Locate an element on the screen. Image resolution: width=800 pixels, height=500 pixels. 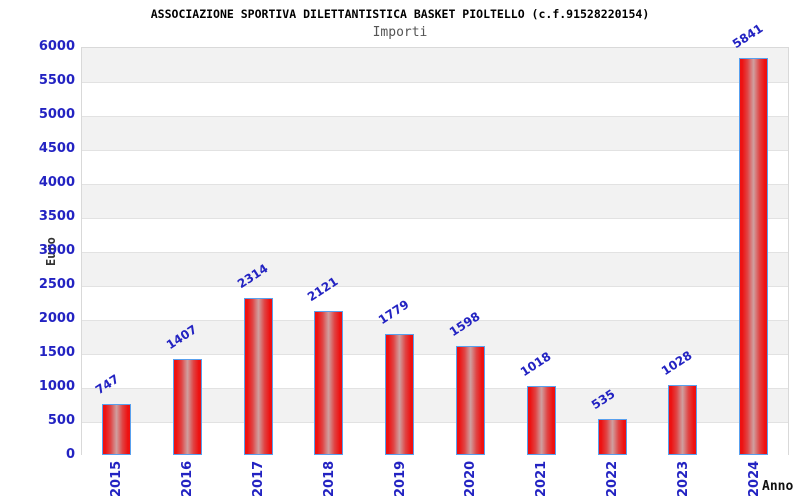
x-tick-label: 2017 is located at coordinates (258, 478).